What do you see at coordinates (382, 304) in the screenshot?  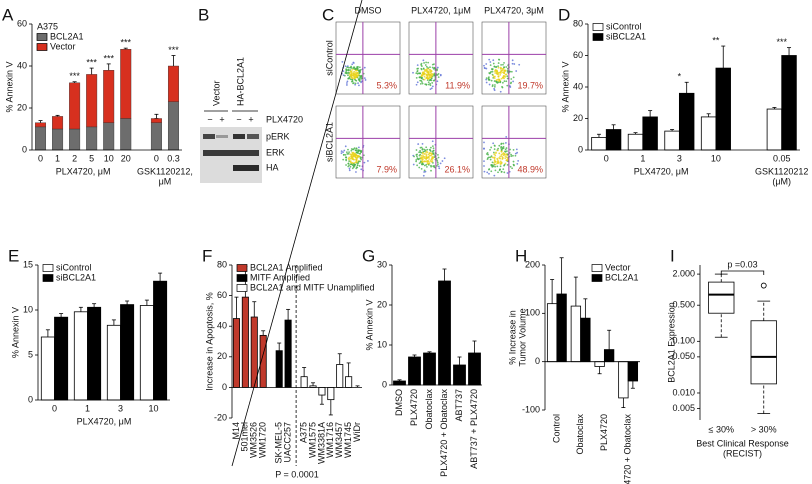 I see `y-tick-label: 20` at bounding box center [382, 304].